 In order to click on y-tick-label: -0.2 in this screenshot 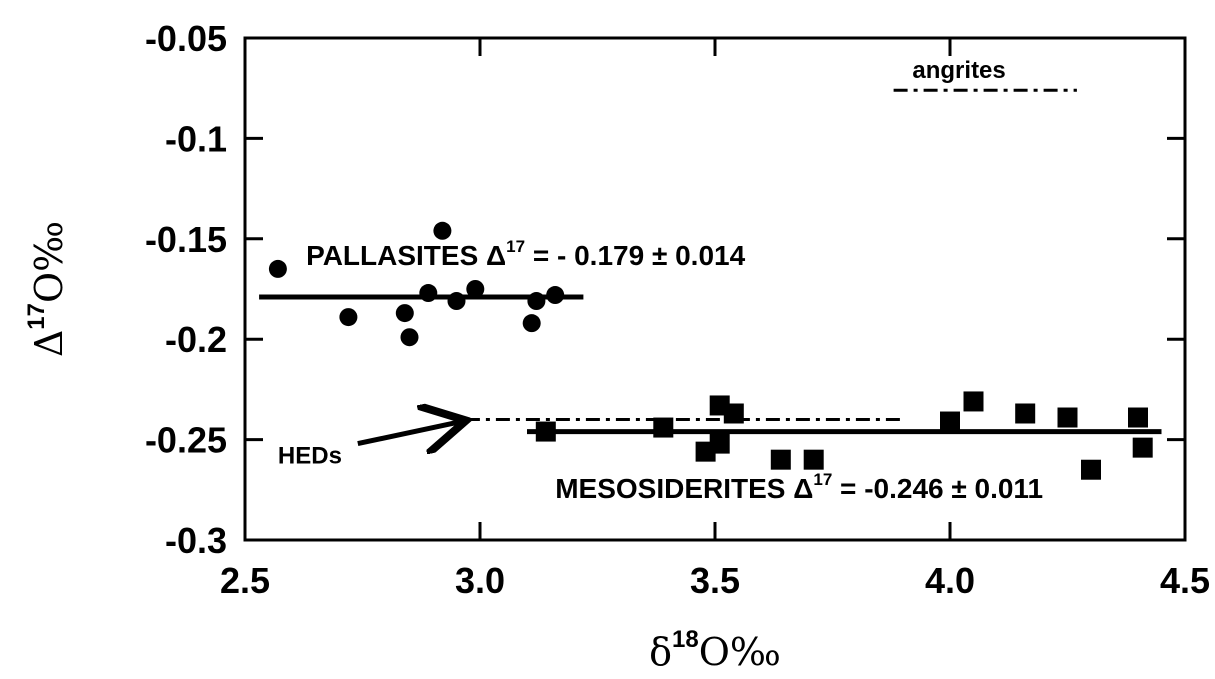, I will do `click(196, 339)`.